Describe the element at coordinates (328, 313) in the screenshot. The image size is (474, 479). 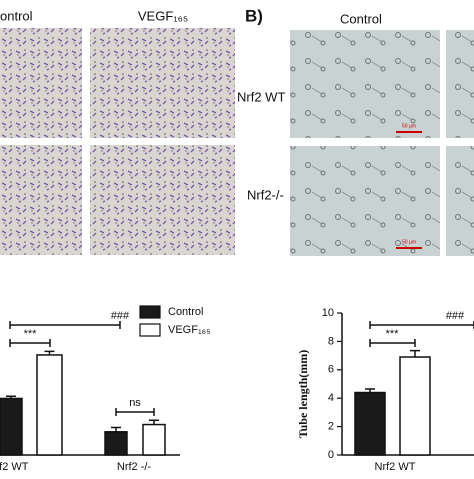
I see `y-tick-label: 10` at that location.